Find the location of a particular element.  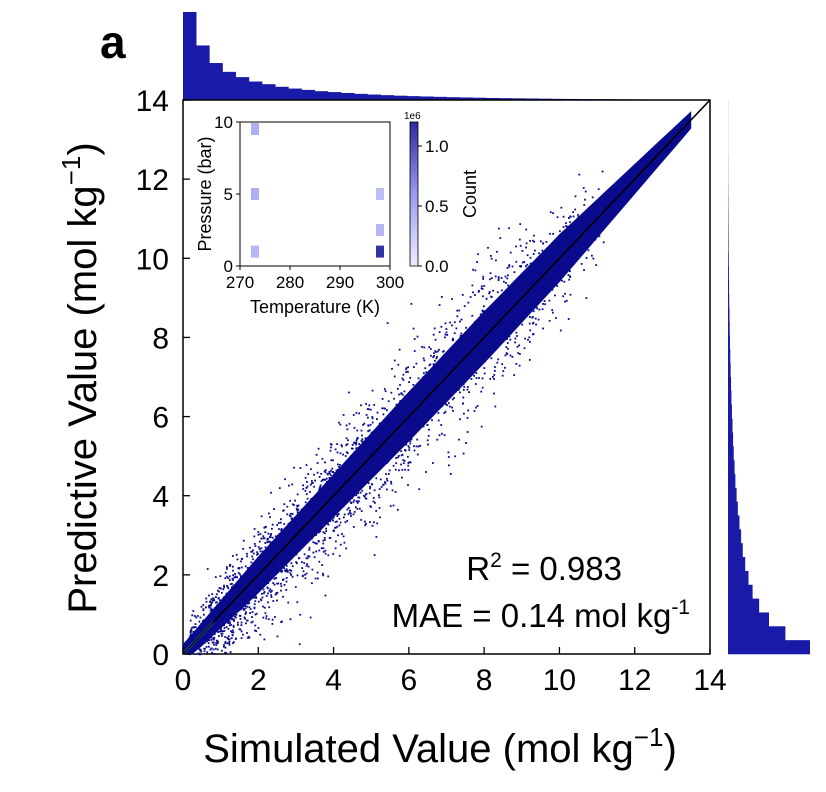

x-tick-label: 6 is located at coordinates (409, 680).